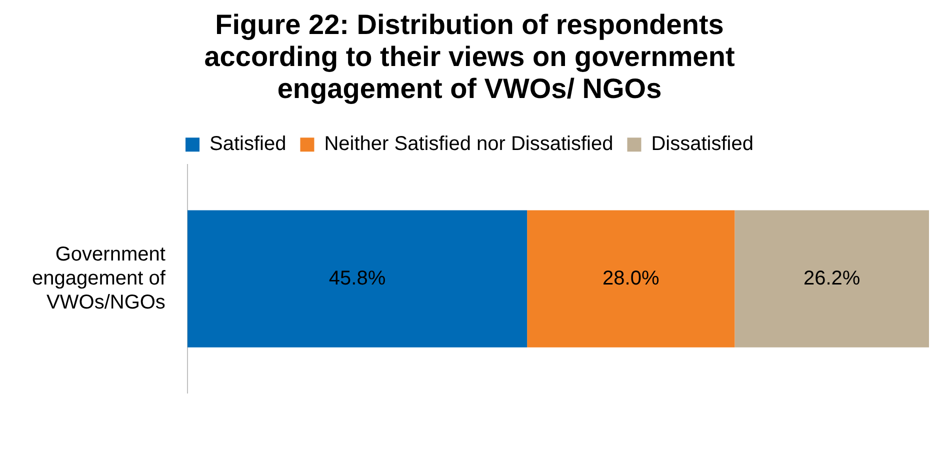 The height and width of the screenshot is (451, 931). Describe the element at coordinates (248, 144) in the screenshot. I see `legend-label: Satisfied` at that location.